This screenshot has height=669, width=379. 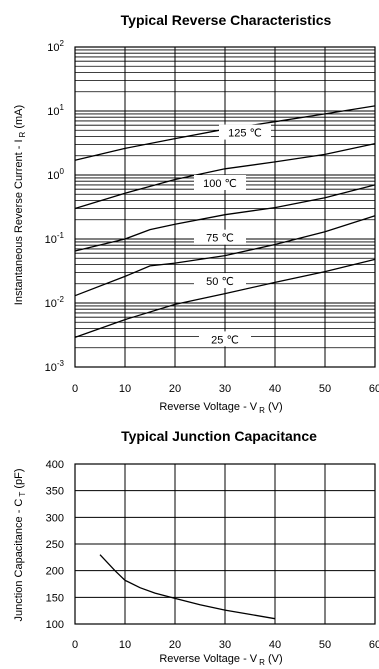 What do you see at coordinates (20, 205) in the screenshot?
I see `chart1-y-axis-label: Instantaneous Reverse Current - IR (mA)` at bounding box center [20, 205].